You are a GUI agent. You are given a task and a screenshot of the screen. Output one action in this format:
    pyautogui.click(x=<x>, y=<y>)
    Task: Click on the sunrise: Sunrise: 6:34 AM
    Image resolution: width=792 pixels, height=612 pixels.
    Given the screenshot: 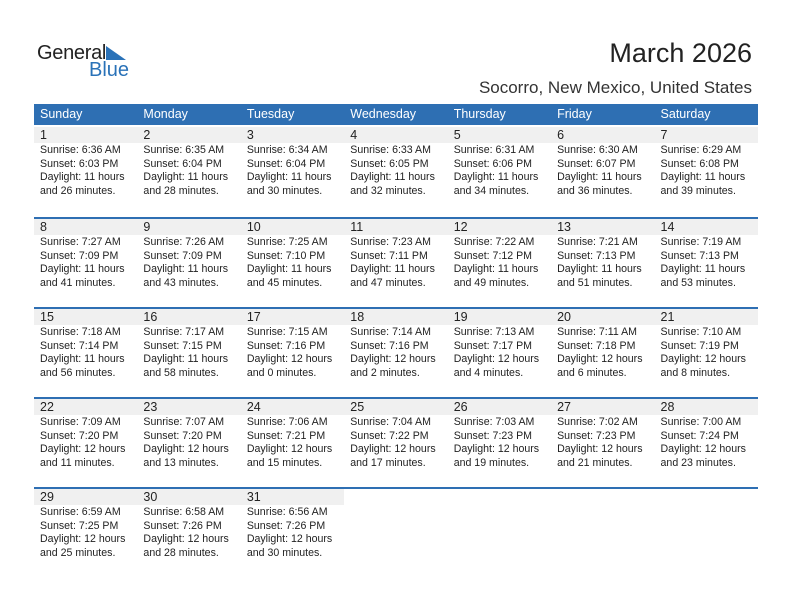 What is the action you would take?
    pyautogui.click(x=287, y=150)
    